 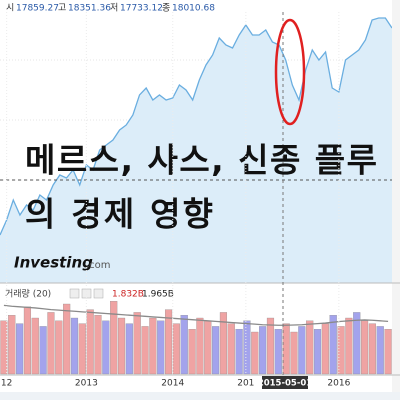 What do you see at coordinates (10, 8) in the screenshot?
I see `ohlc-label: 시` at bounding box center [10, 8].